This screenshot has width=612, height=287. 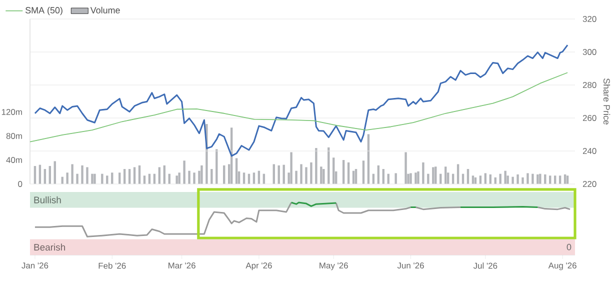 I want to click on annotation: 0, so click(x=569, y=247).